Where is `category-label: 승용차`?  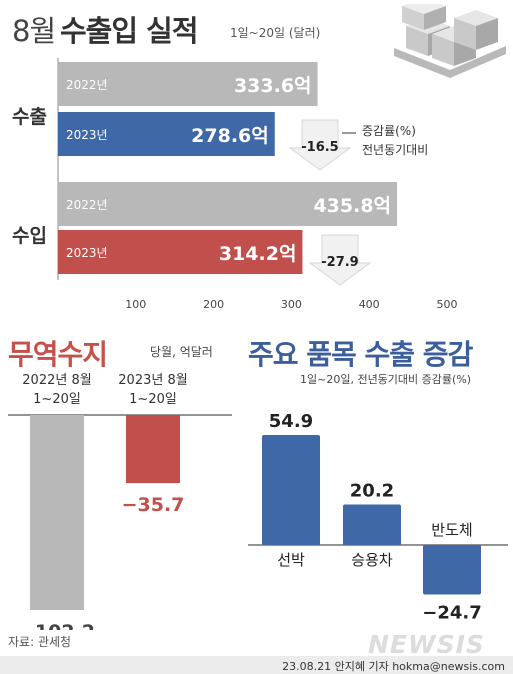
category-label: 승용차 is located at coordinates (372, 560).